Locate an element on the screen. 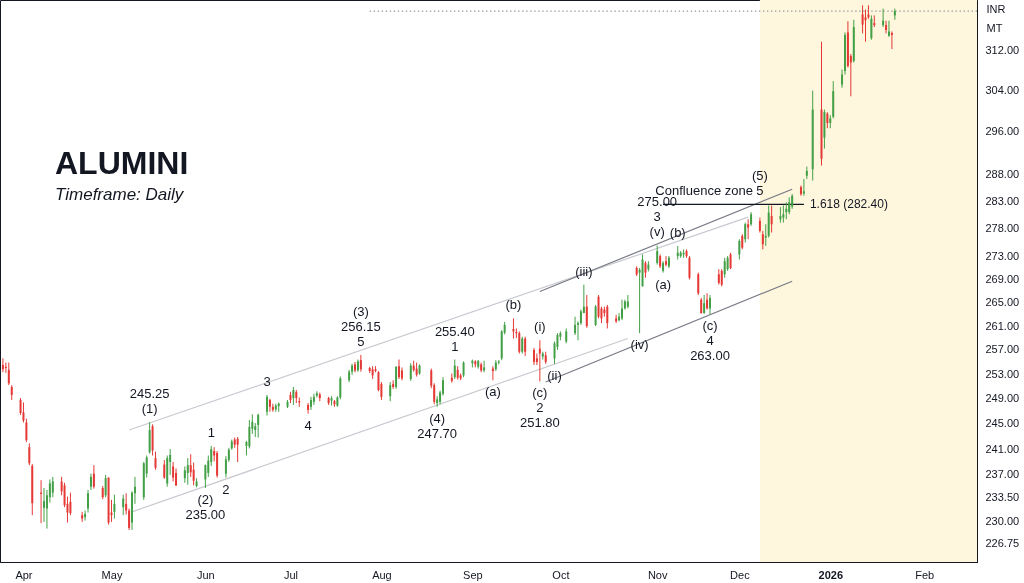  annotation: (ii) is located at coordinates (554, 375).